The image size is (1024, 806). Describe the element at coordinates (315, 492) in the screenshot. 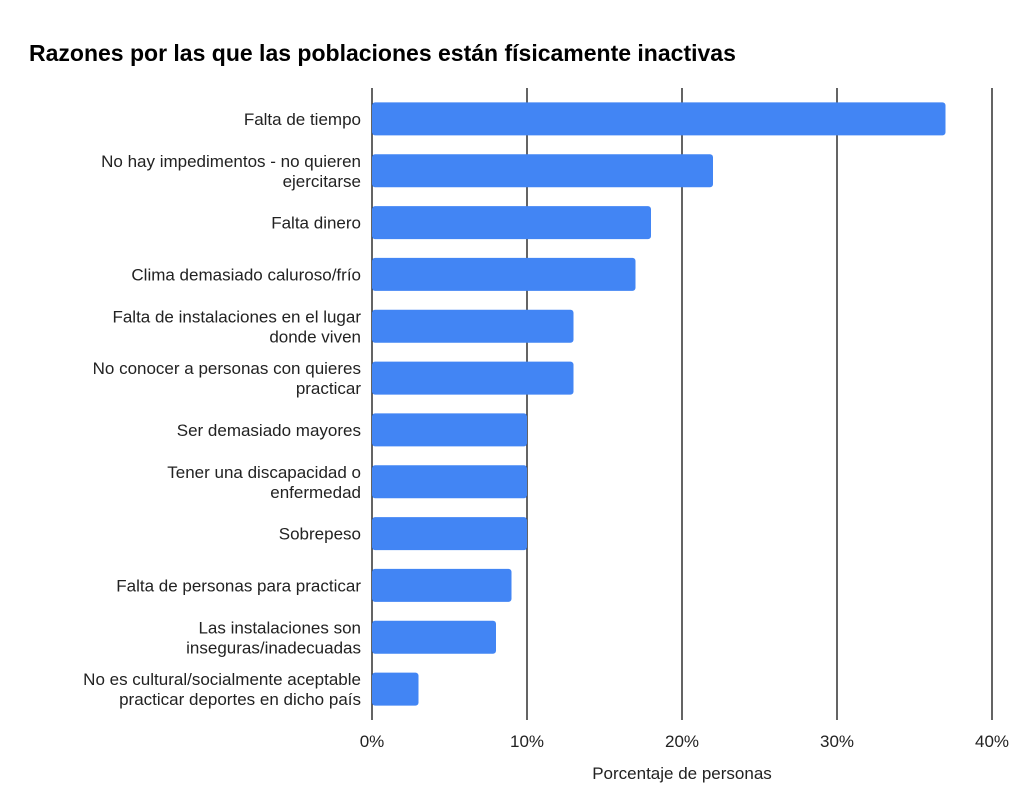

I see `category-label: enfermedad` at that location.